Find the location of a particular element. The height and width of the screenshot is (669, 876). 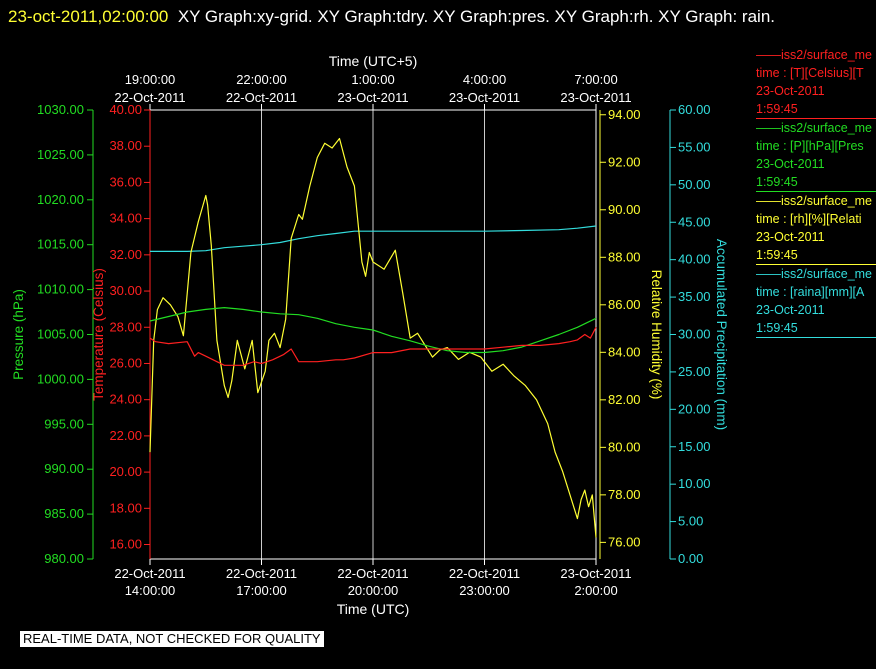

legend-variable: time : [raina][mm][A is located at coordinates (810, 292).